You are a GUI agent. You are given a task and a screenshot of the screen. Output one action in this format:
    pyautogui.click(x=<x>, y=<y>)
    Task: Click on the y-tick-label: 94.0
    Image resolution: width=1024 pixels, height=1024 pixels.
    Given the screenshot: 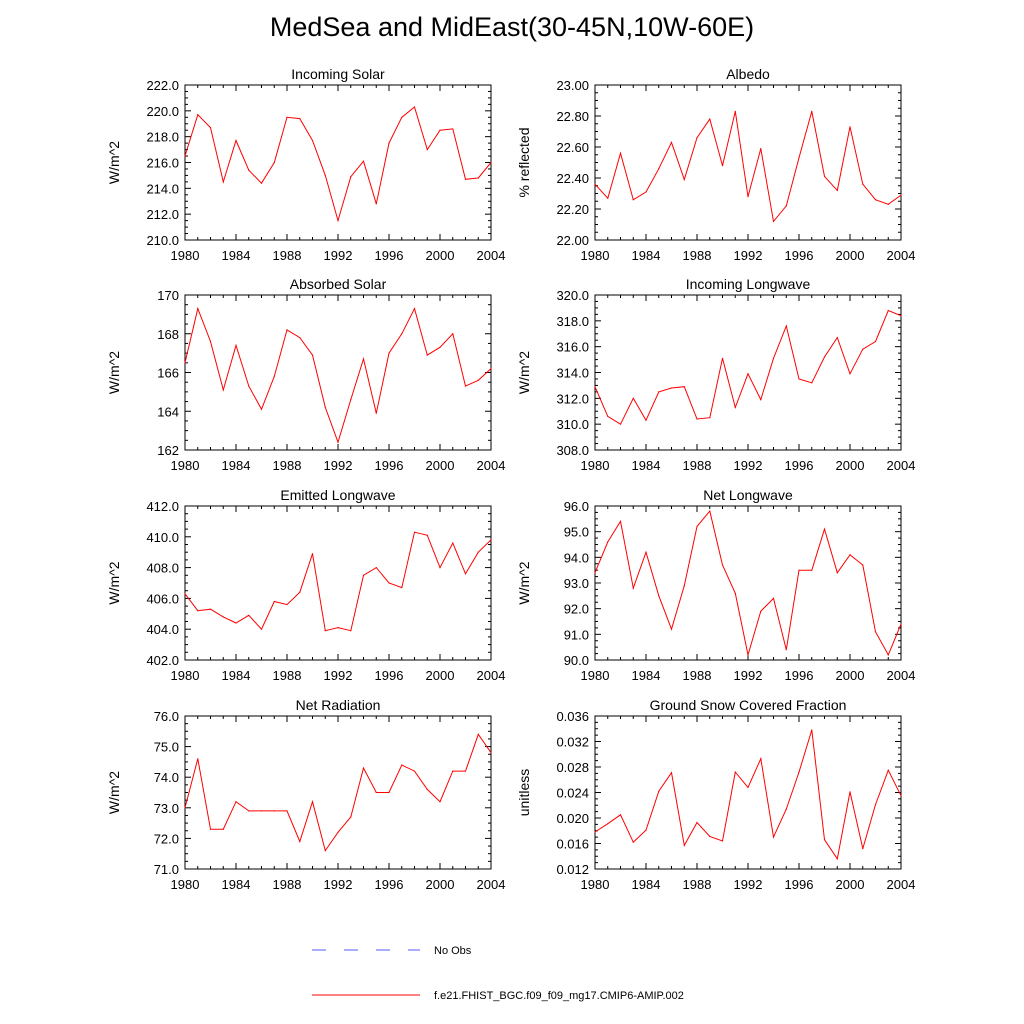 What is the action you would take?
    pyautogui.click(x=576, y=557)
    